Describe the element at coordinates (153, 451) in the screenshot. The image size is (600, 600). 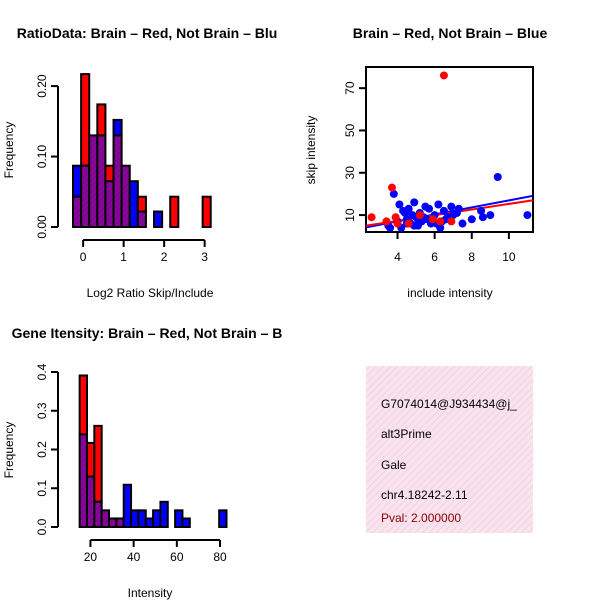
I see `intensity-hist-bars` at that location.